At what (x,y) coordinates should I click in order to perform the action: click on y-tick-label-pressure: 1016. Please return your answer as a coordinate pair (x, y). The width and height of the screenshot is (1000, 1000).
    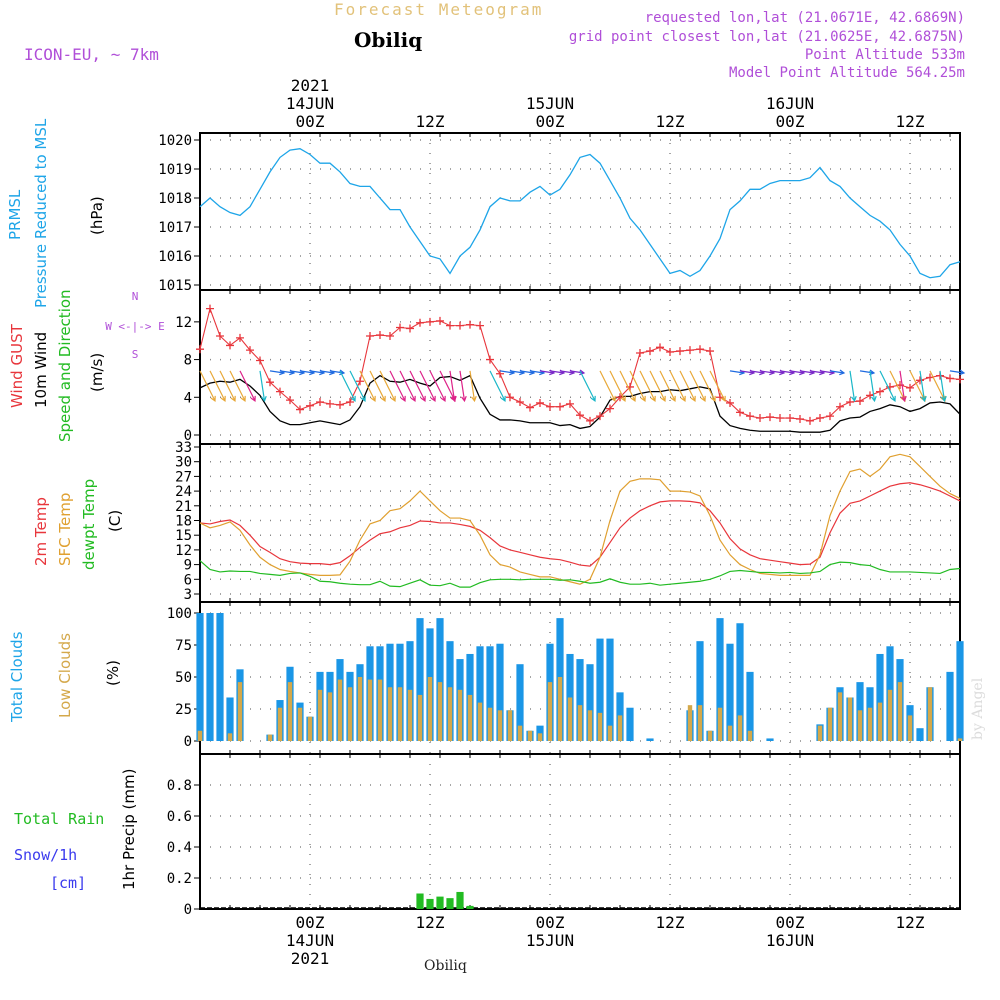
    Looking at the image, I should click on (175, 257).